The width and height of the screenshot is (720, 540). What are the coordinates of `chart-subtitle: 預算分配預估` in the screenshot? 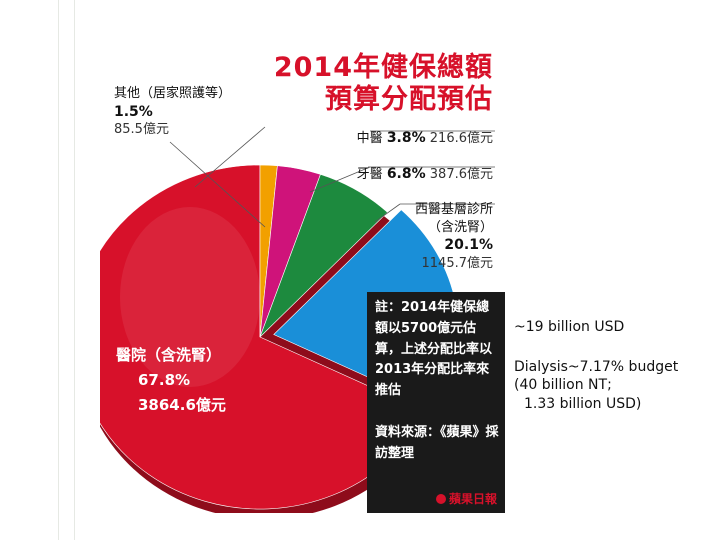 It's located at (409, 99).